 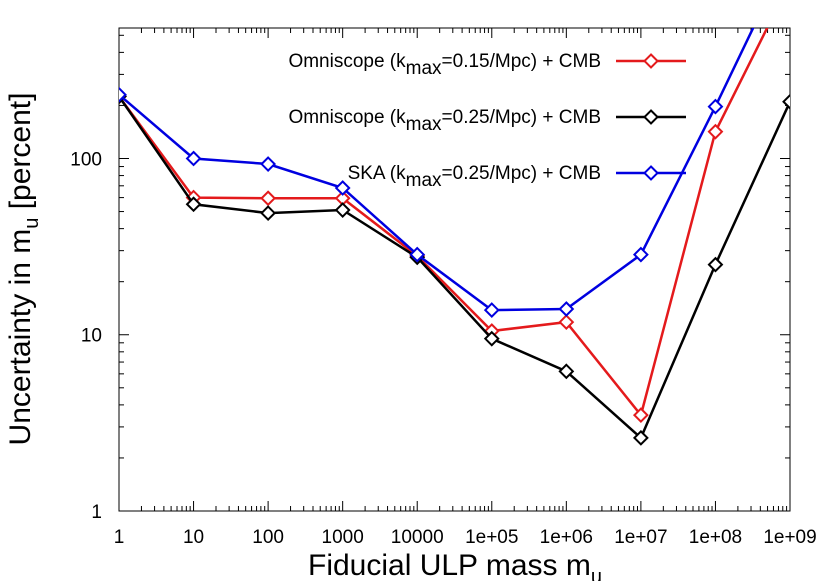 What do you see at coordinates (268, 537) in the screenshot?
I see `x-tick-label: 100` at bounding box center [268, 537].